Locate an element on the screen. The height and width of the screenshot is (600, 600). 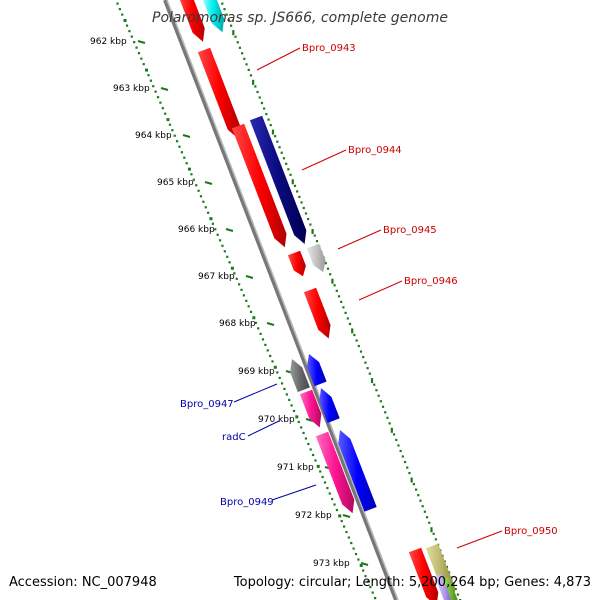
gene-arrow-radc is located at coordinates (310, 408).